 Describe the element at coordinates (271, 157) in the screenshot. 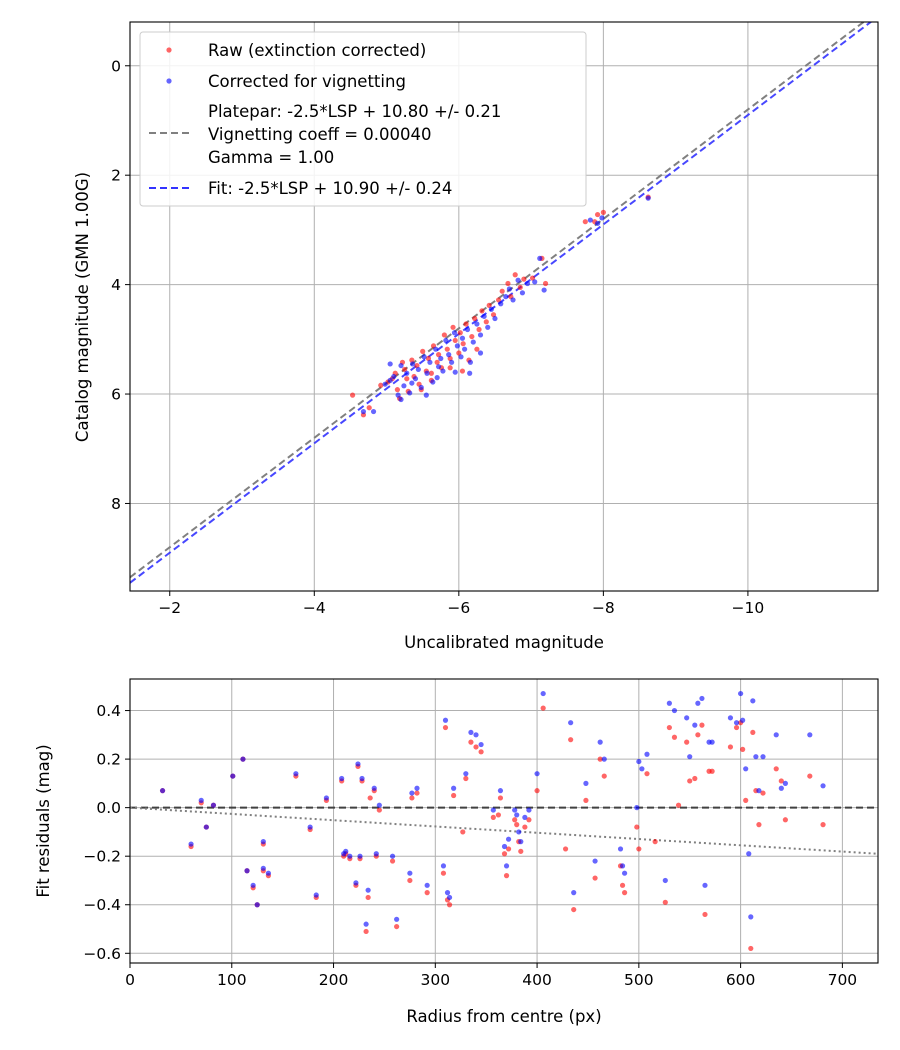

I see `legend-gamma-label: Gamma = 1.00` at that location.